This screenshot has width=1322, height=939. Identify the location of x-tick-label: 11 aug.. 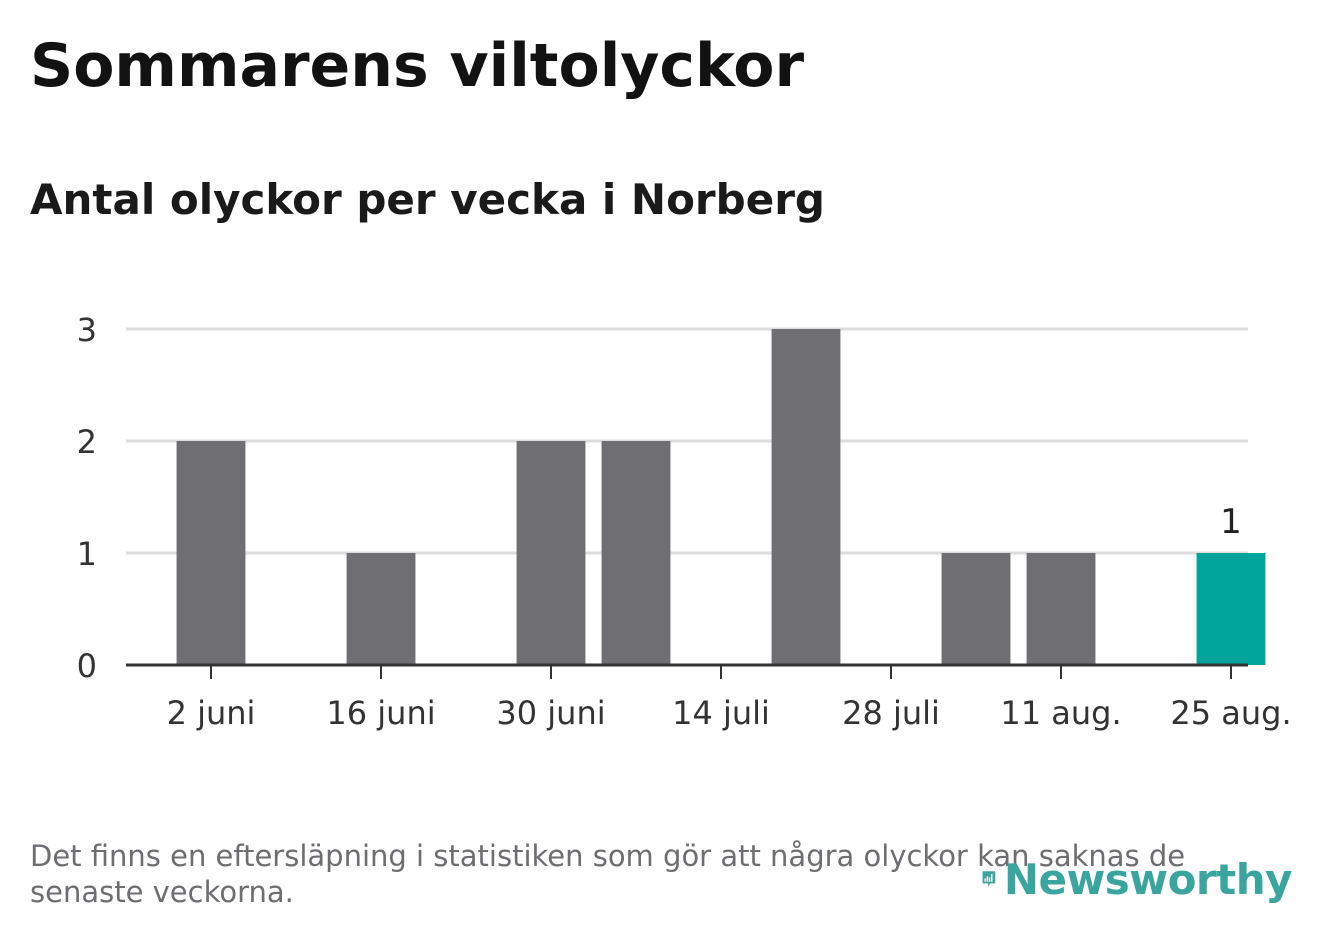
(1060, 713).